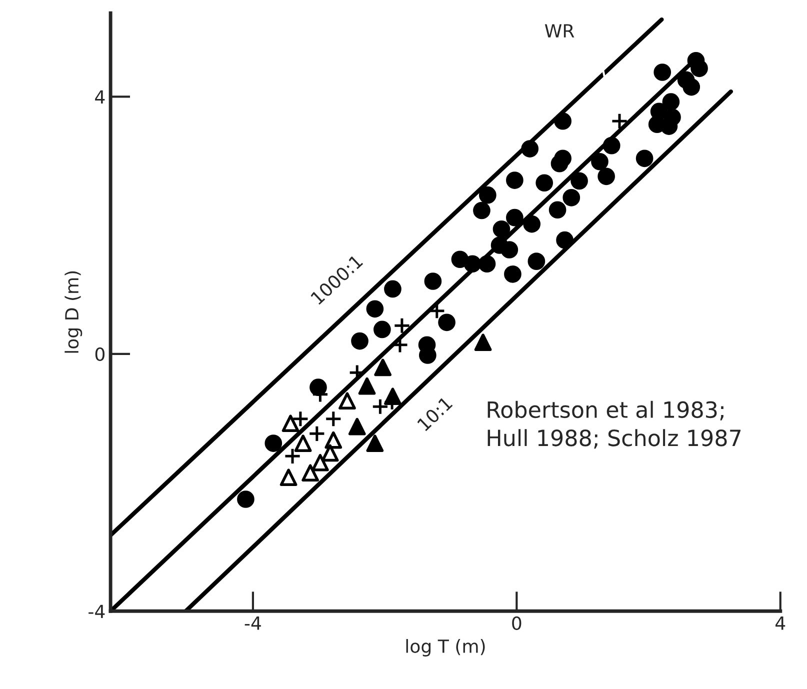  Describe the element at coordinates (99, 354) in the screenshot. I see `y-tick-label: 0` at that location.